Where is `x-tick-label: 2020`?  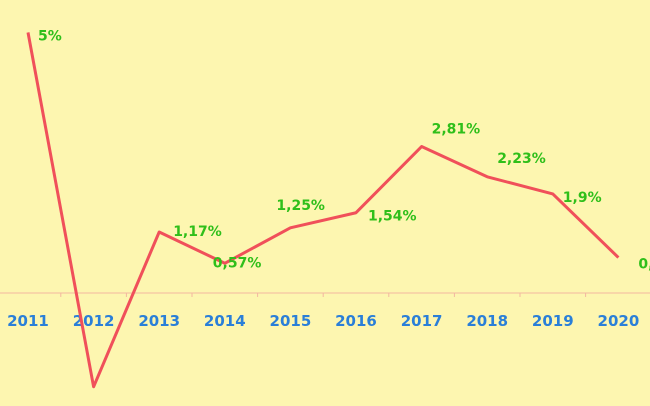
x-tick-label: 2020 is located at coordinates (619, 321).